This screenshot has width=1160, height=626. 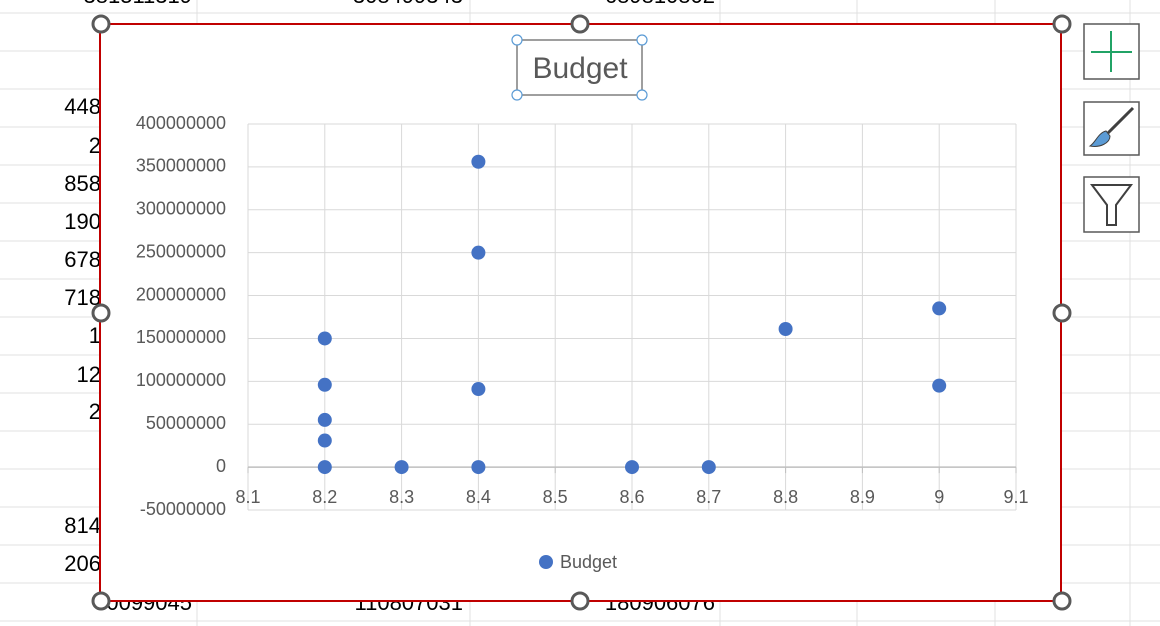 I want to click on x-tick-label: 8.5, so click(x=555, y=497).